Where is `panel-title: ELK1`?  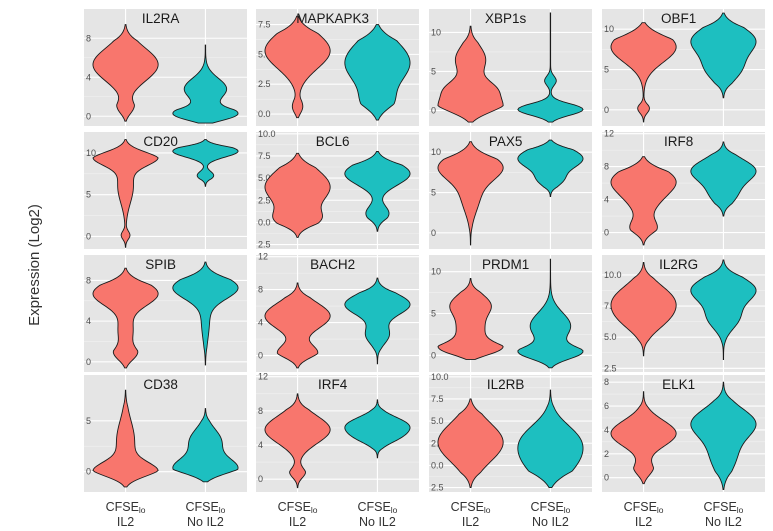 panel-title: ELK1 is located at coordinates (678, 384).